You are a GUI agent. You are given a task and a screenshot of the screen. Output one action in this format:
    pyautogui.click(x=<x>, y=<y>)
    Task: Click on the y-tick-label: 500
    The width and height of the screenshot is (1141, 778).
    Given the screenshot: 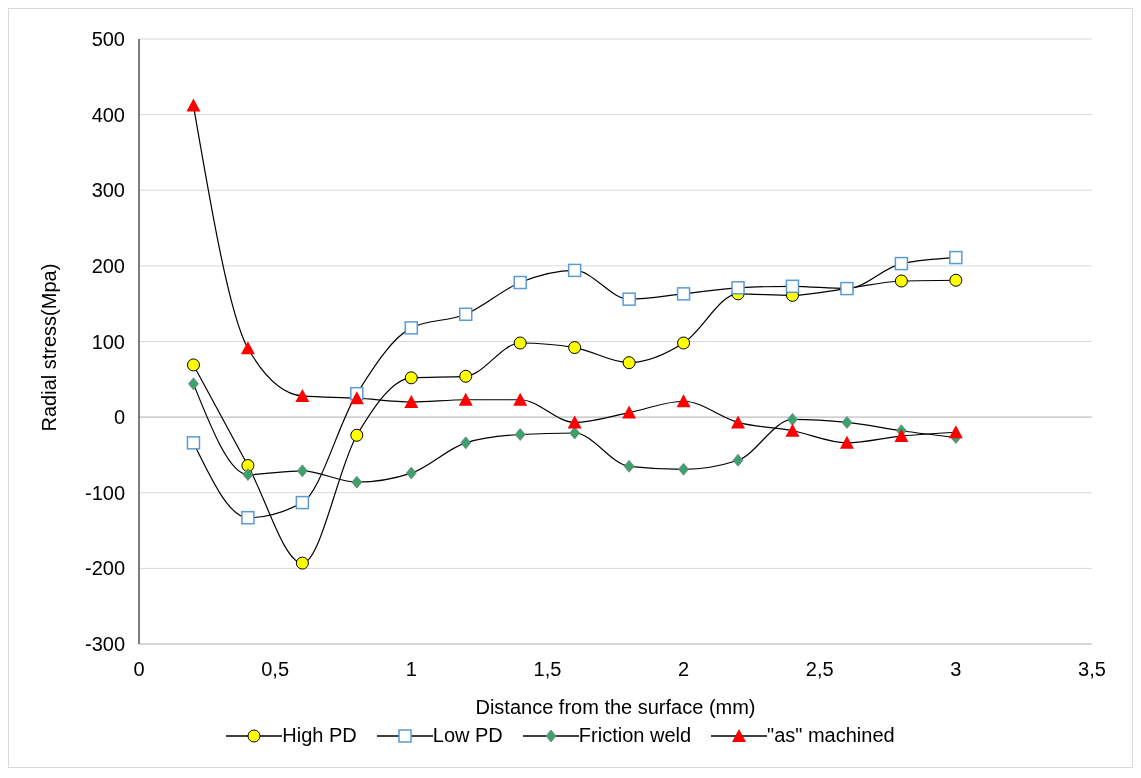 What is the action you would take?
    pyautogui.click(x=108, y=39)
    